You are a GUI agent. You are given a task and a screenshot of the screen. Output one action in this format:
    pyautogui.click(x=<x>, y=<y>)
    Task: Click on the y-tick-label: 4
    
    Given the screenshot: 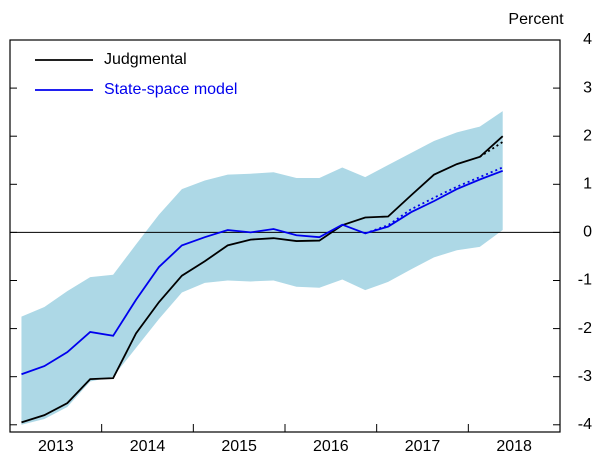 What is the action you would take?
    pyautogui.click(x=587, y=39)
    